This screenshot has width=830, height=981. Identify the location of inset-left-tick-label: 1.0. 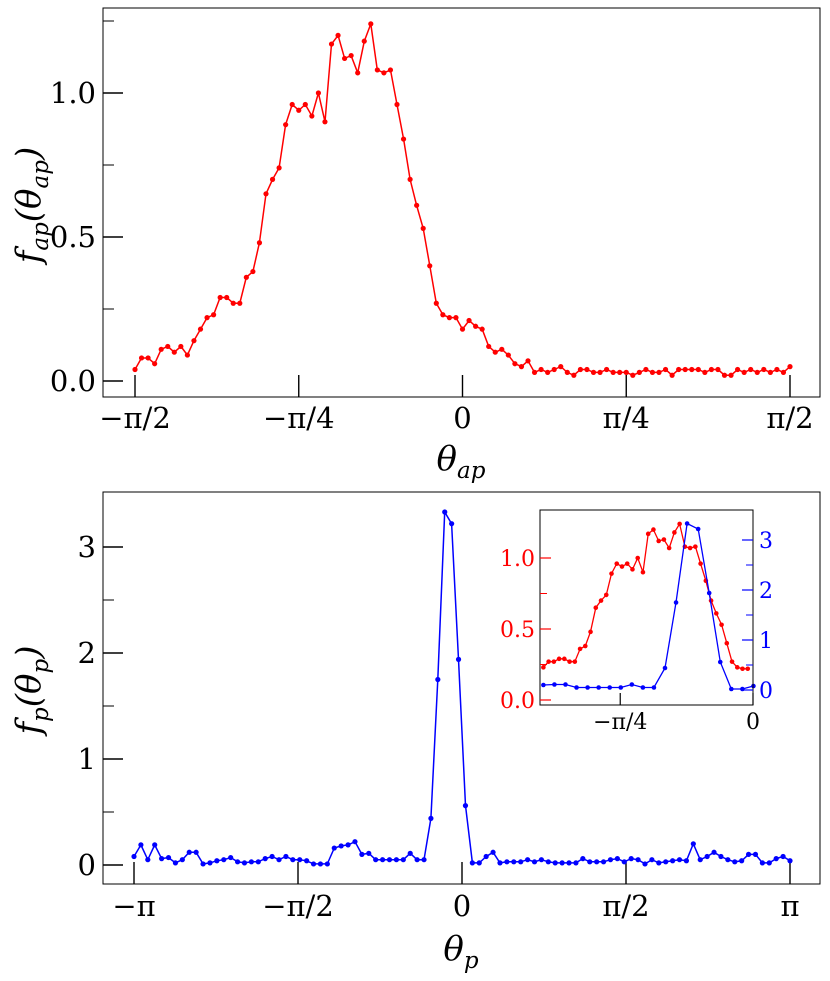
(517, 559).